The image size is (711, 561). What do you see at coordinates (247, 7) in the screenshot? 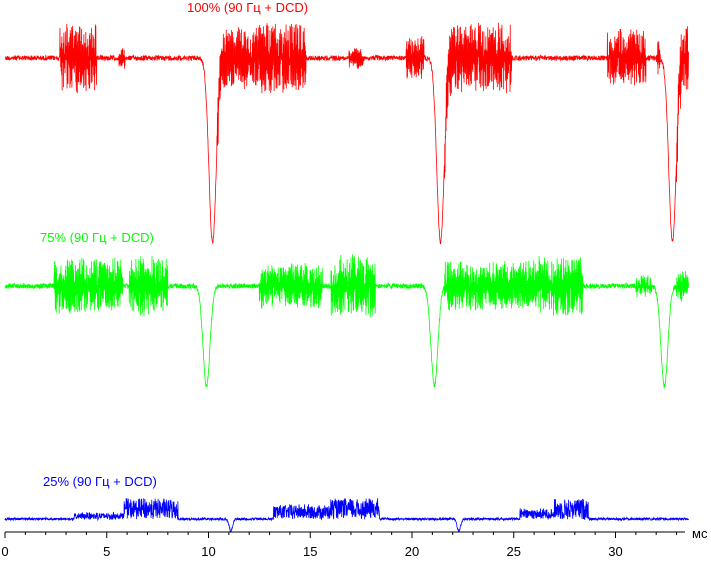
I see `series-label-100: 100% (90 Гц + DCD)` at bounding box center [247, 7].